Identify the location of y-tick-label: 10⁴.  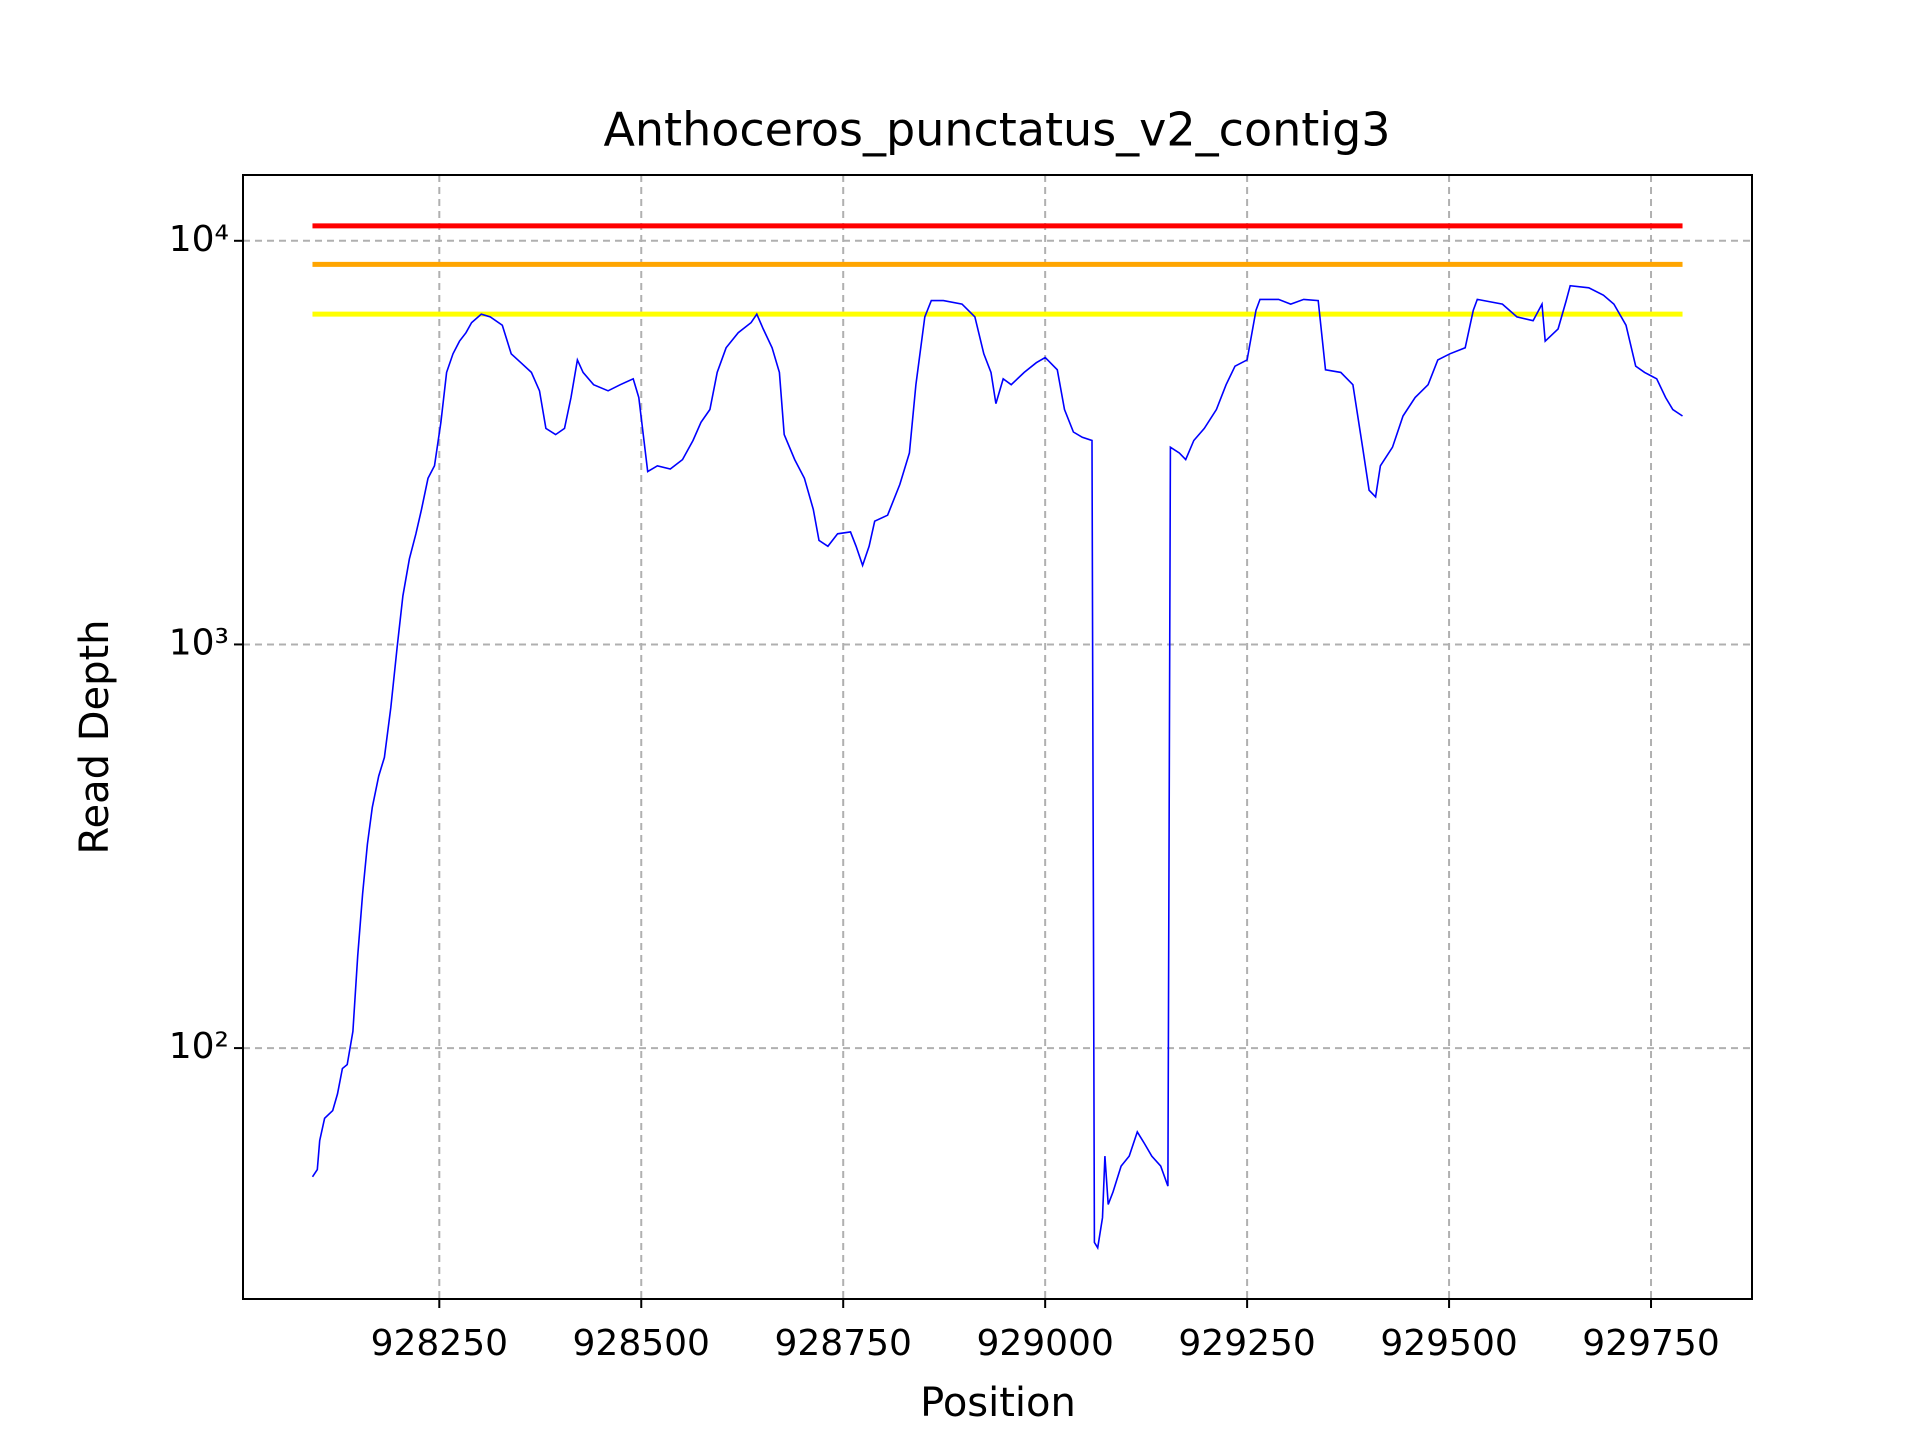
(199, 239).